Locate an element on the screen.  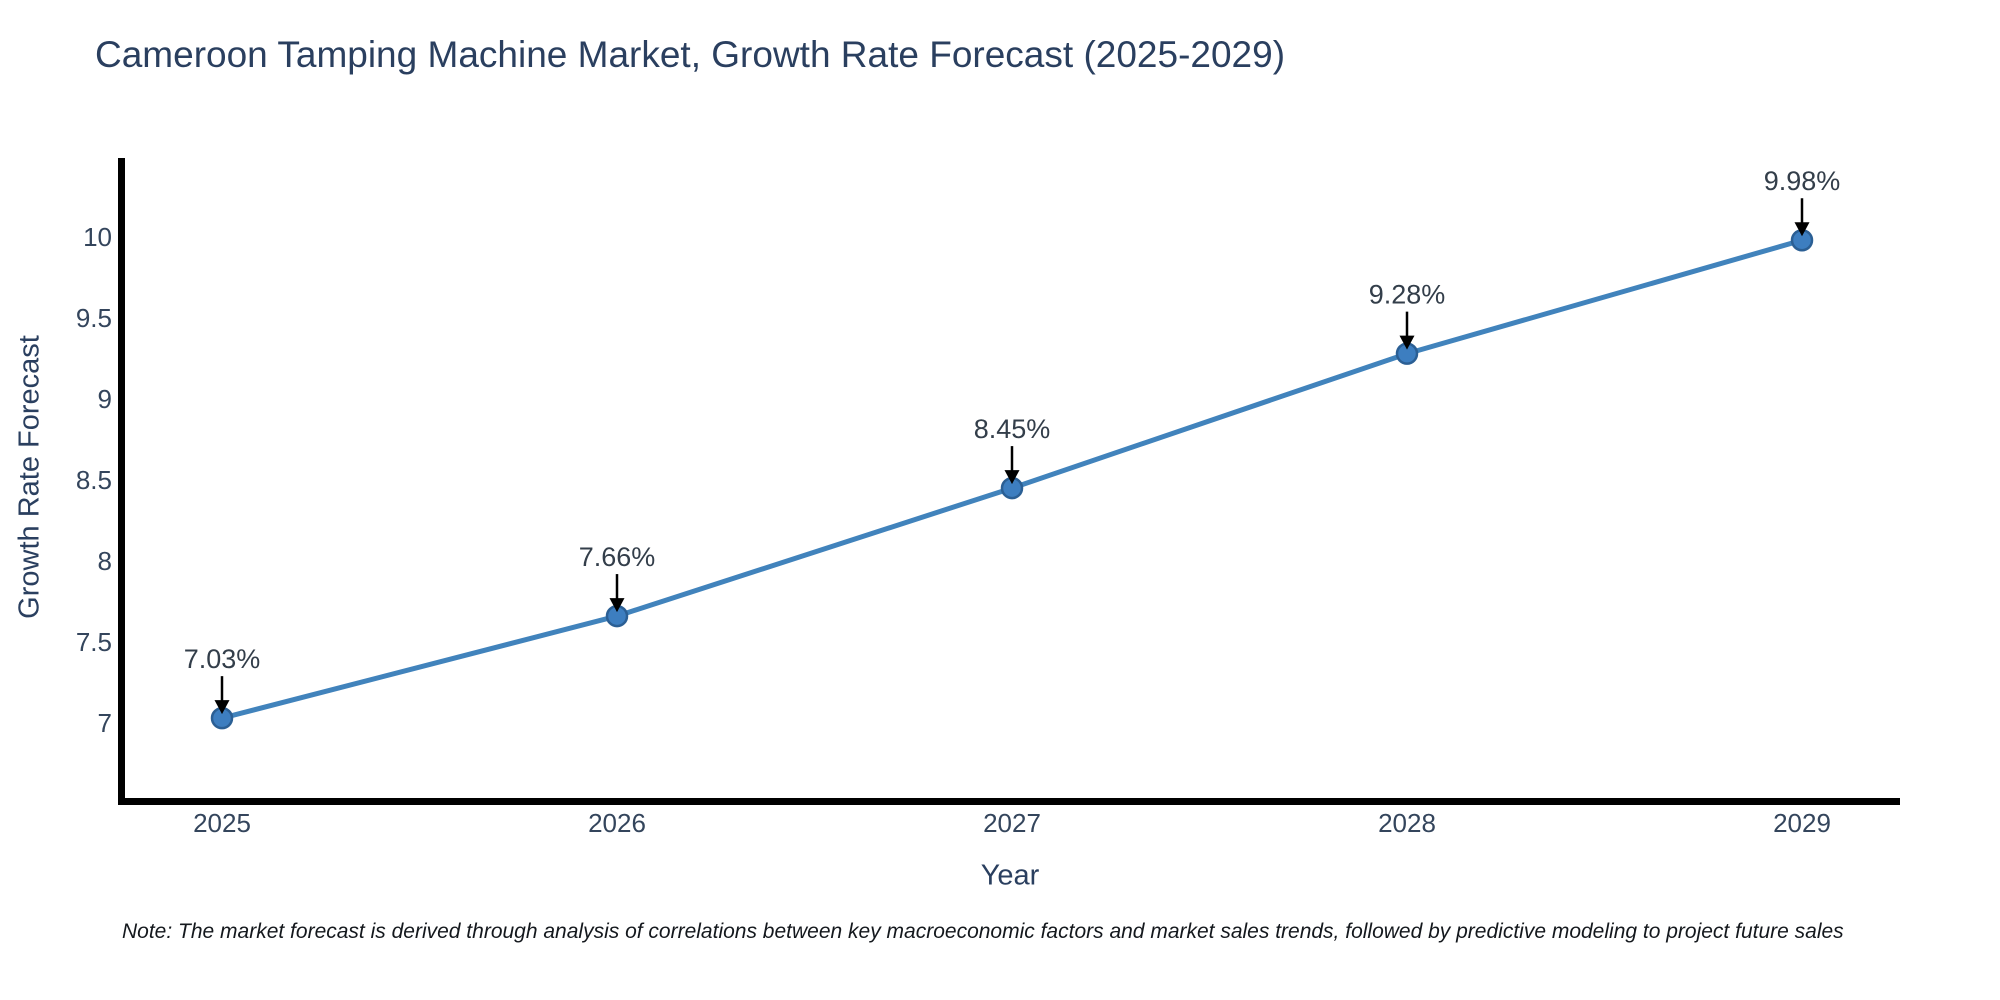
x-tick-label: 2026 is located at coordinates (617, 823).